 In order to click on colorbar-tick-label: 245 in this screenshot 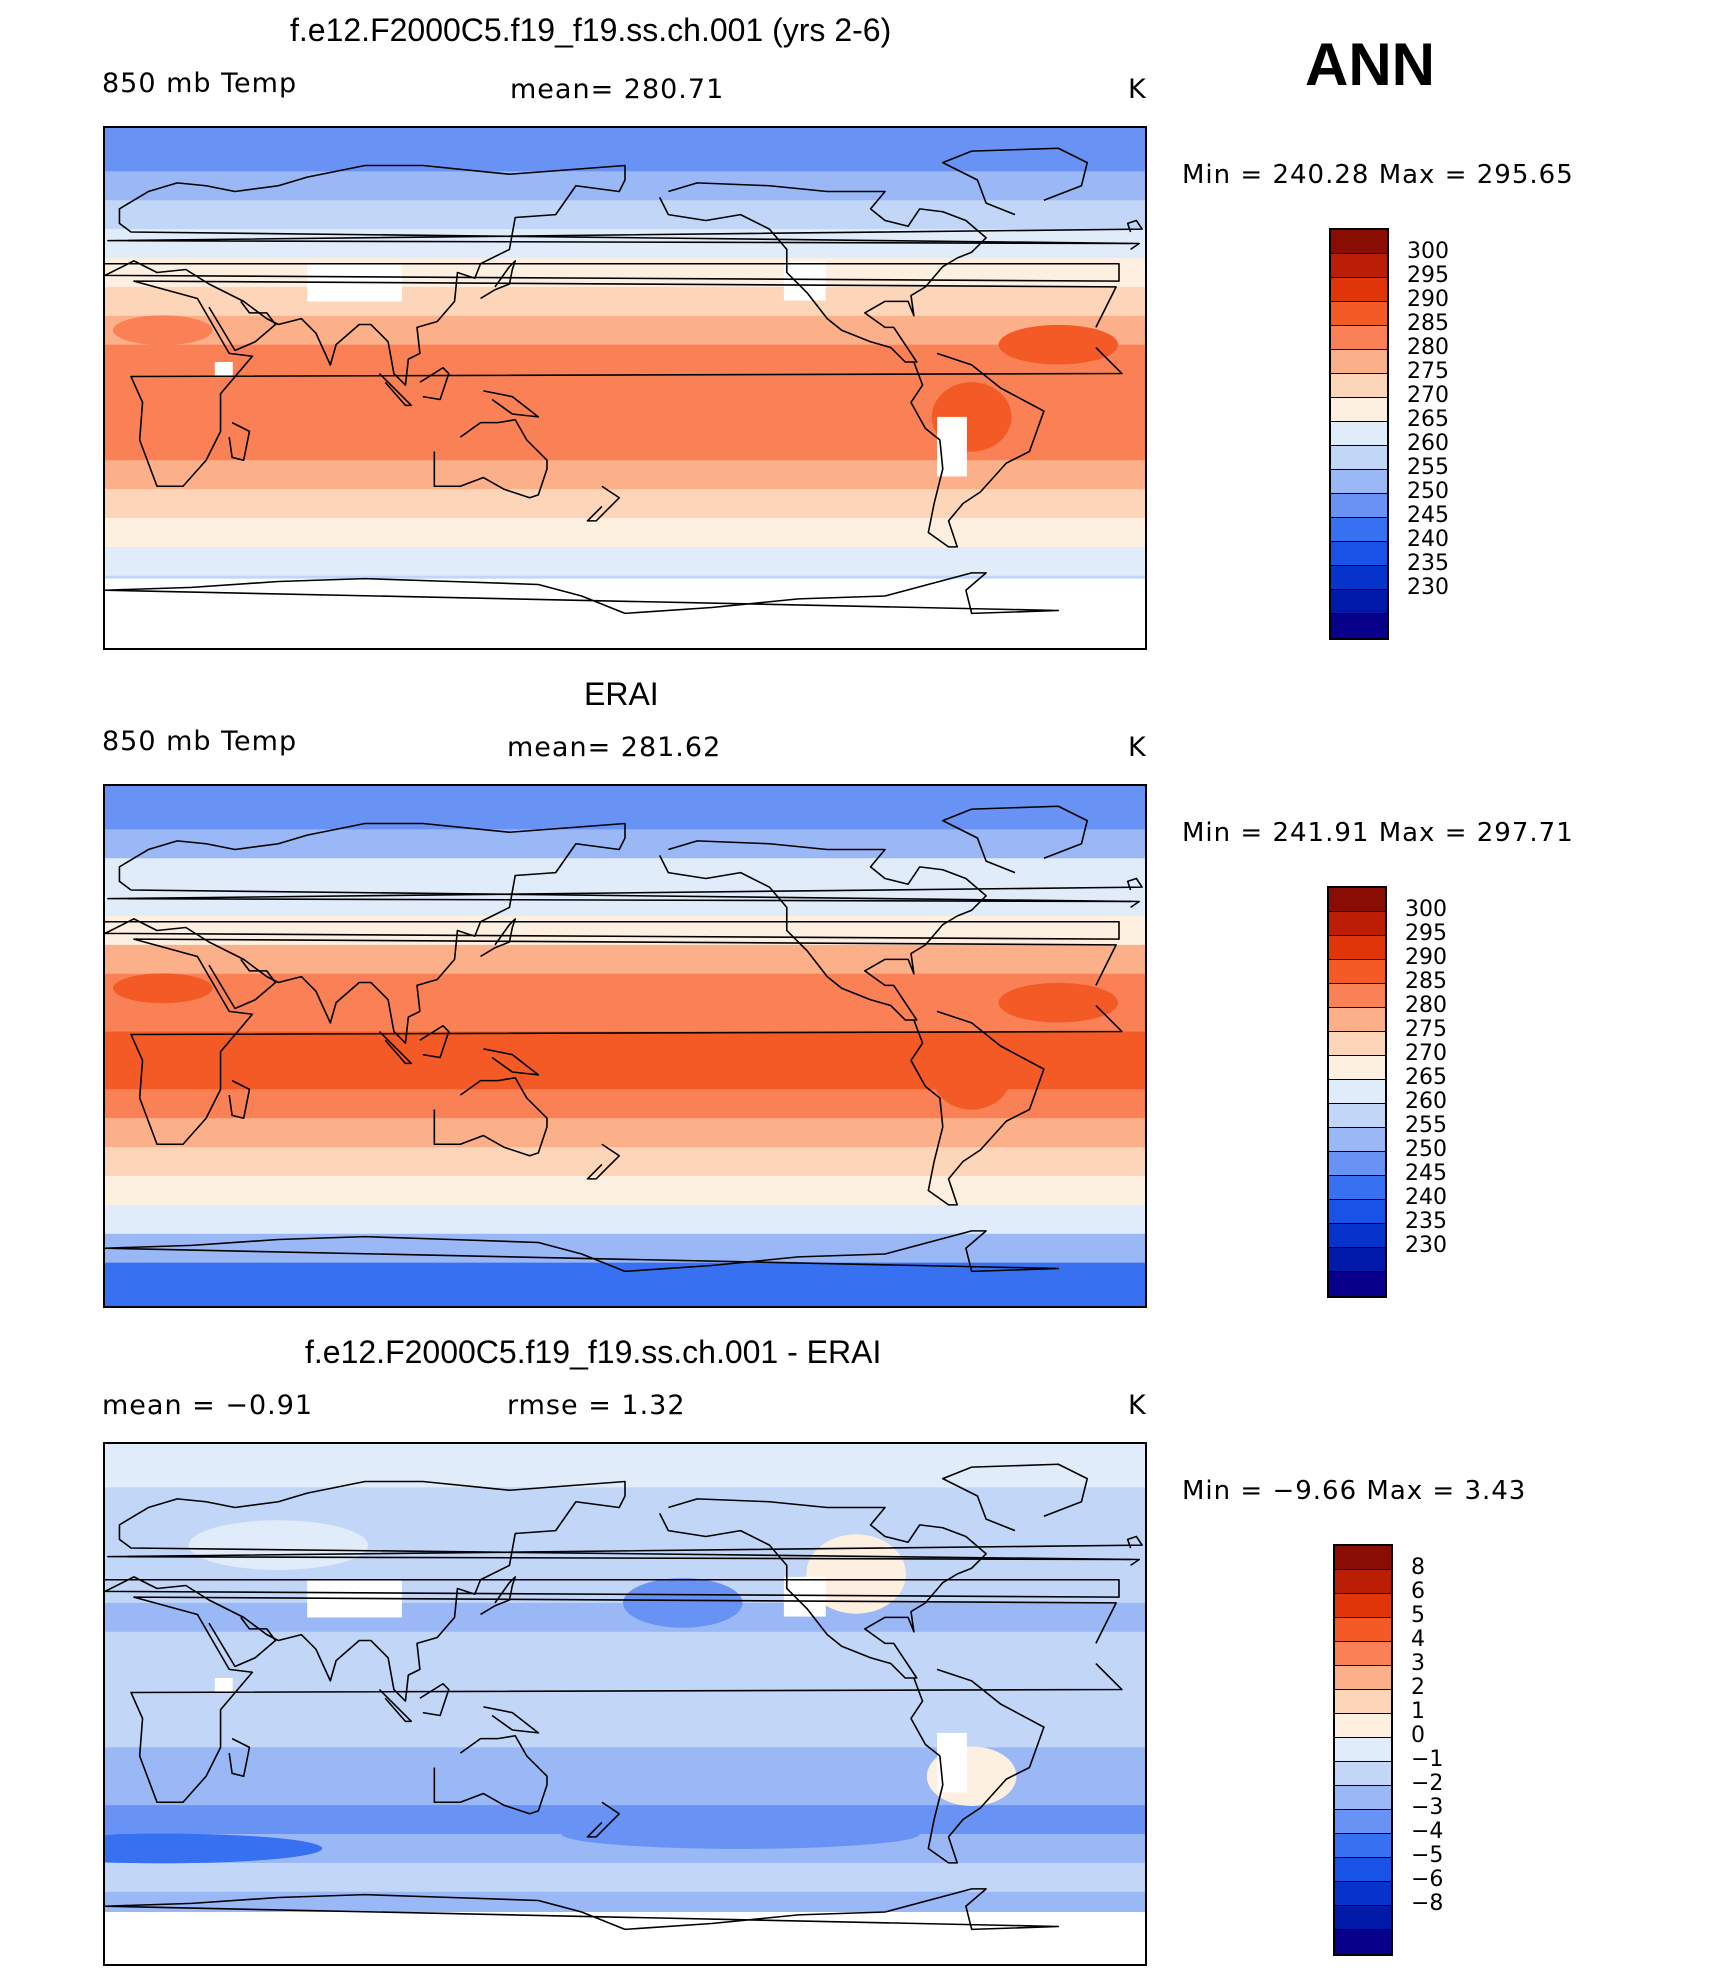, I will do `click(1428, 515)`.